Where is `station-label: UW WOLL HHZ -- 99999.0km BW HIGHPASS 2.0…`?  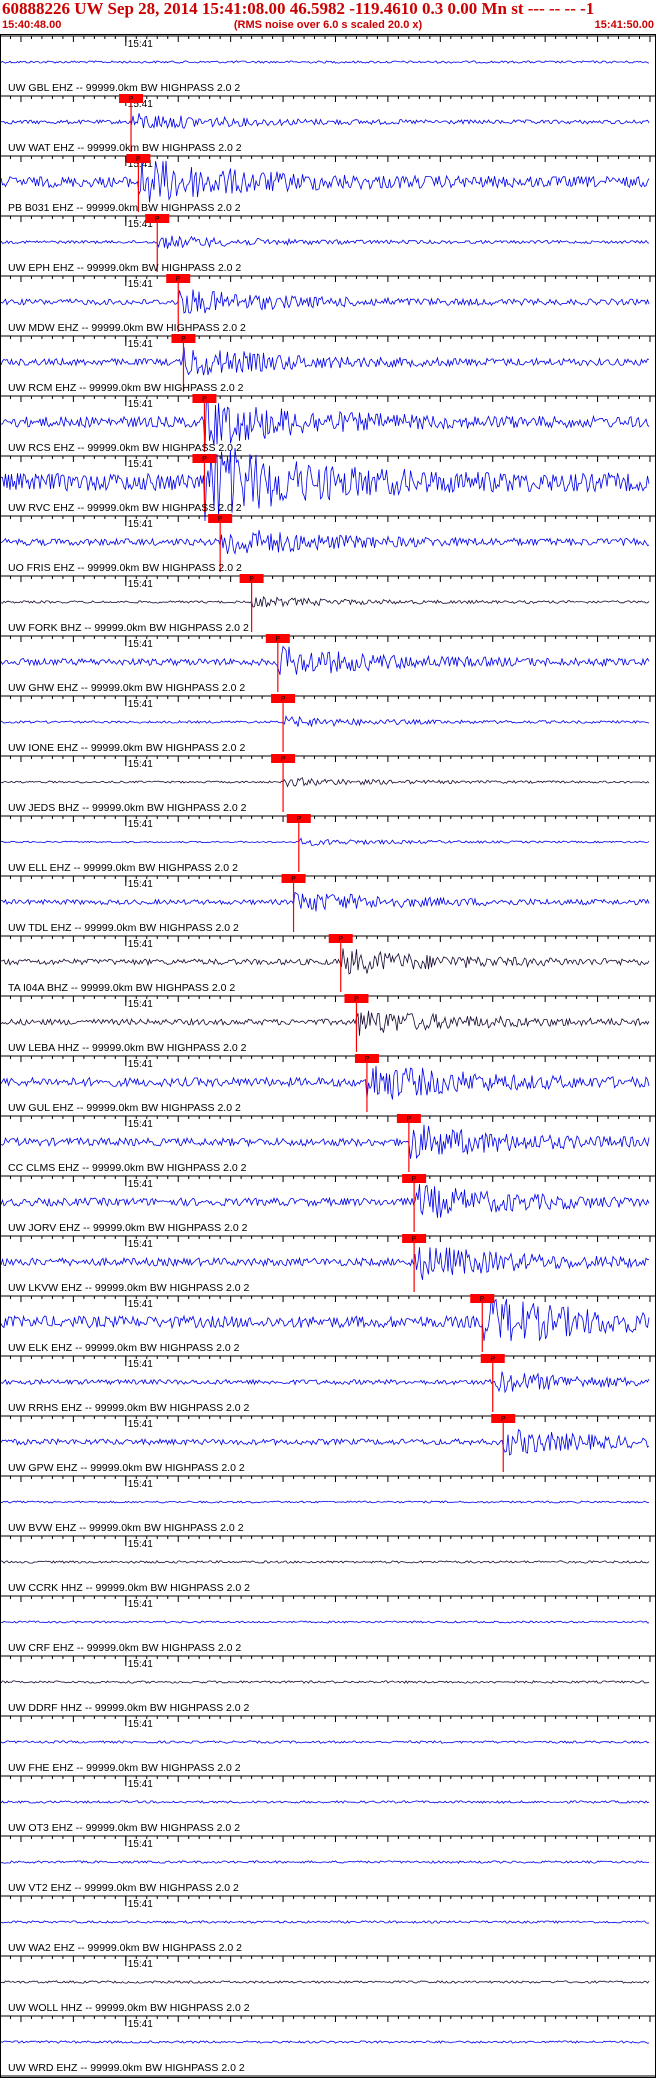 station-label: UW WOLL HHZ -- 99999.0km BW HIGHPASS 2.0… is located at coordinates (129, 2008).